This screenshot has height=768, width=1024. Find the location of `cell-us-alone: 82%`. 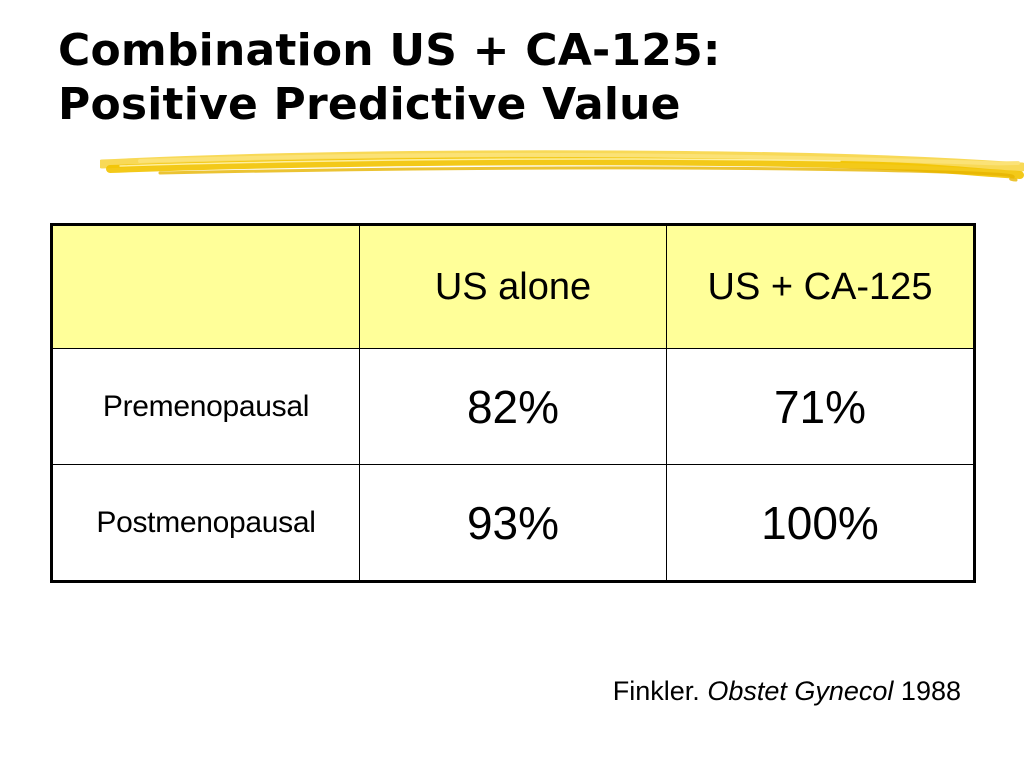

cell-us-alone: 82% is located at coordinates (513, 406).